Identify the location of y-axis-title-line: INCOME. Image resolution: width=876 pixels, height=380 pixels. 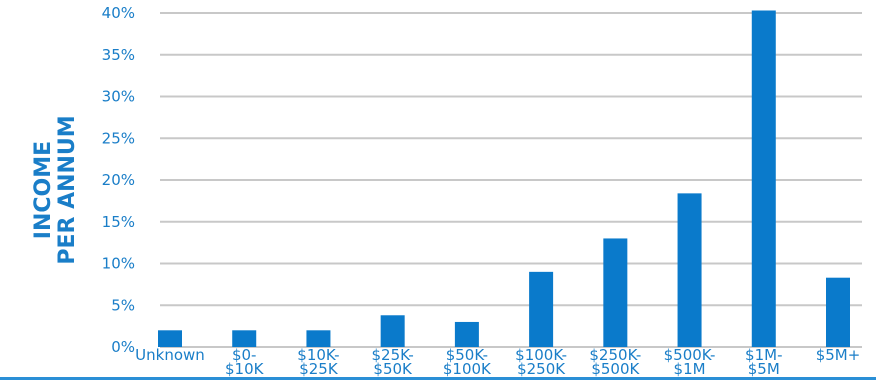
(43, 190).